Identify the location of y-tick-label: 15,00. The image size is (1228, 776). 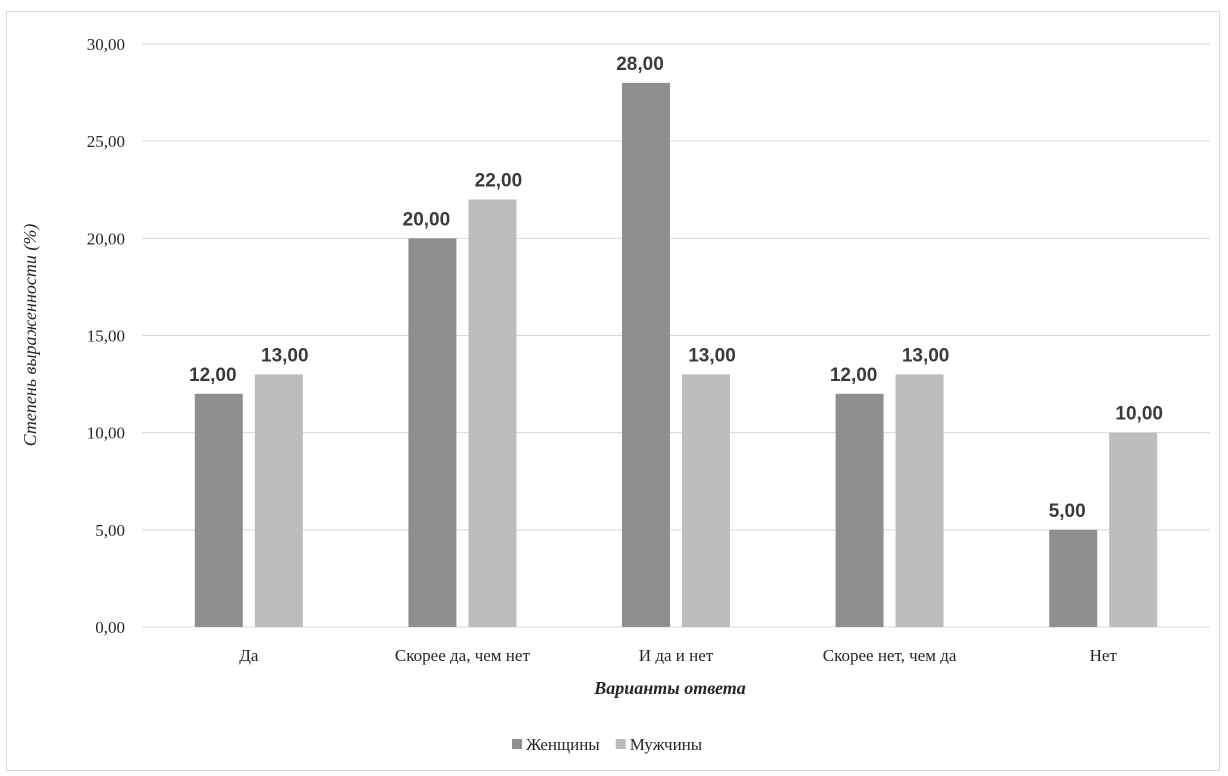
(106, 336).